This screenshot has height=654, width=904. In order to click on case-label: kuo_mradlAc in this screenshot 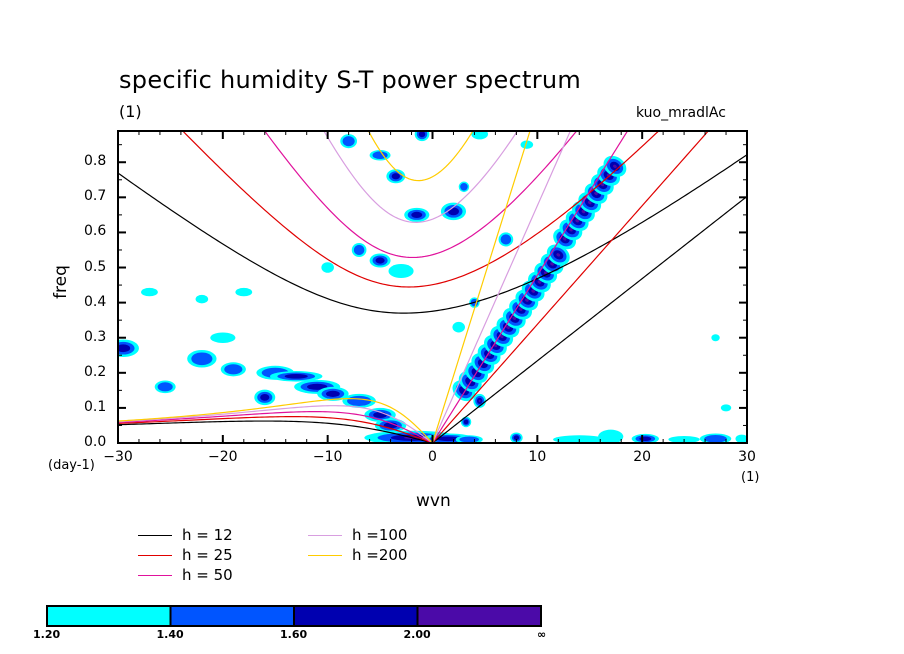, I will do `click(681, 113)`.